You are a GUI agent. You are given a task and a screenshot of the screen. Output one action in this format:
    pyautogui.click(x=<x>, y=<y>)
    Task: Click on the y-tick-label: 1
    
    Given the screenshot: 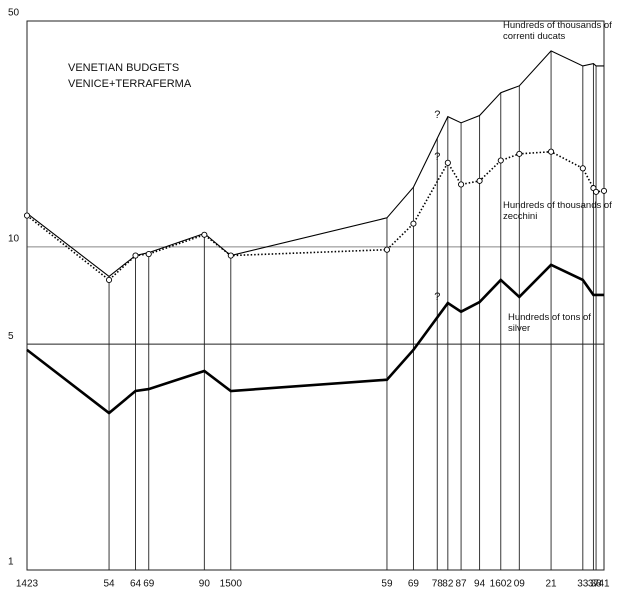 What is the action you would take?
    pyautogui.click(x=11, y=562)
    